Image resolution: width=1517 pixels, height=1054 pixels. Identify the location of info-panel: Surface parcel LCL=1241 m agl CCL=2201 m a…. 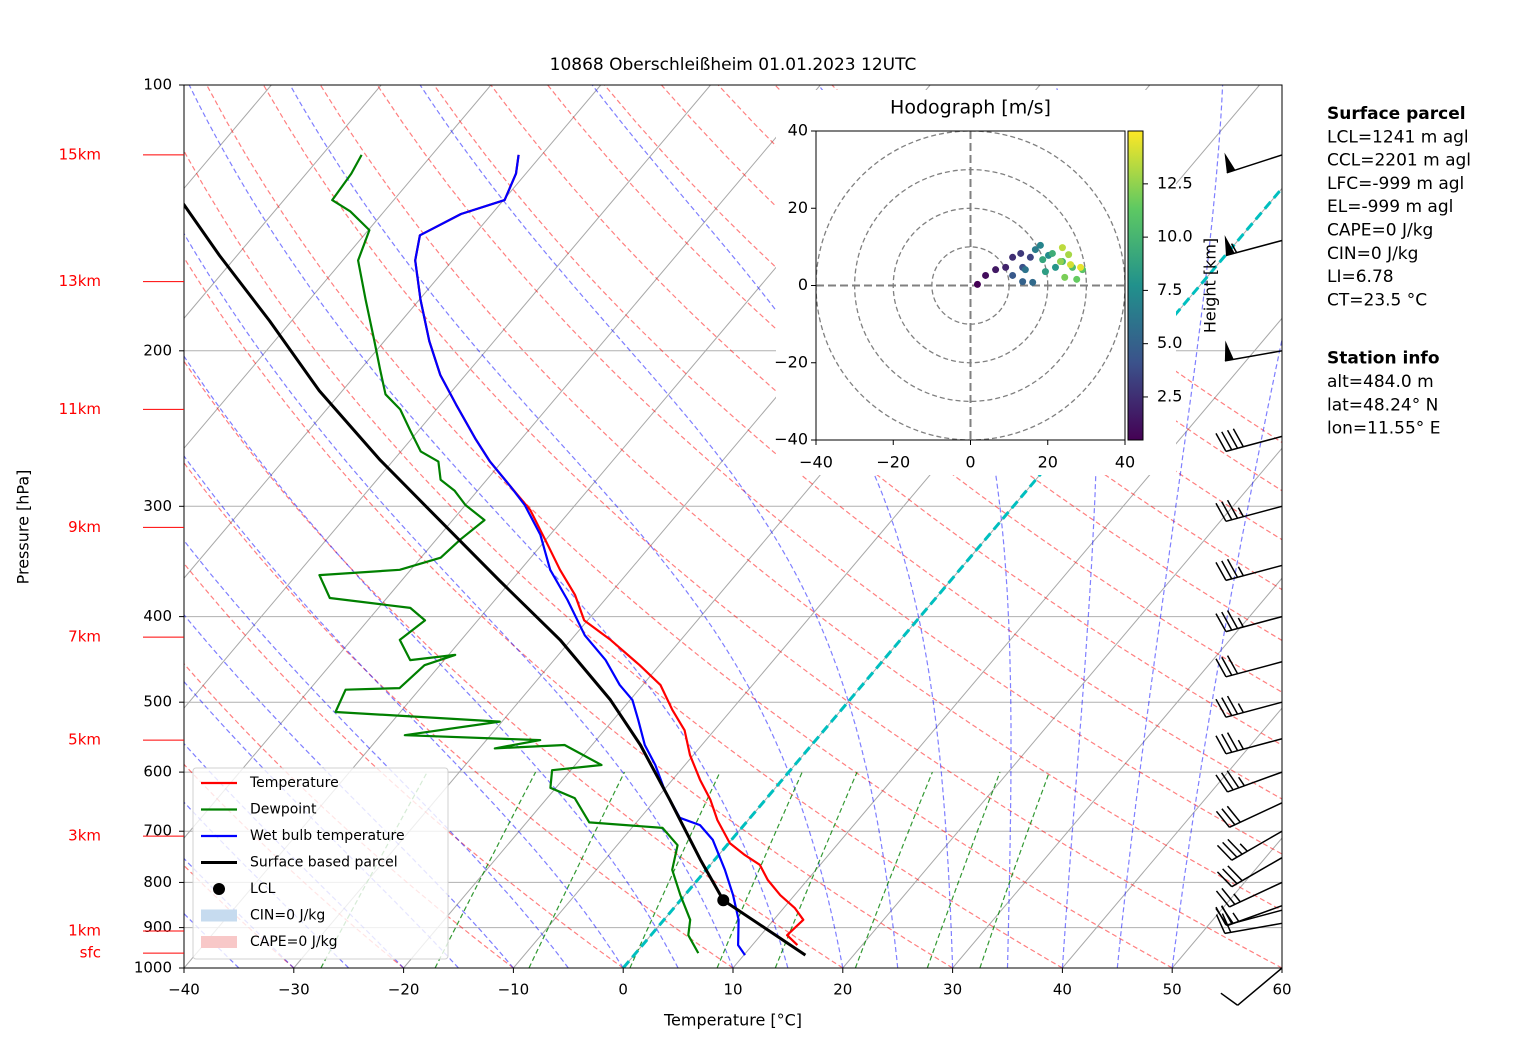
(1399, 271).